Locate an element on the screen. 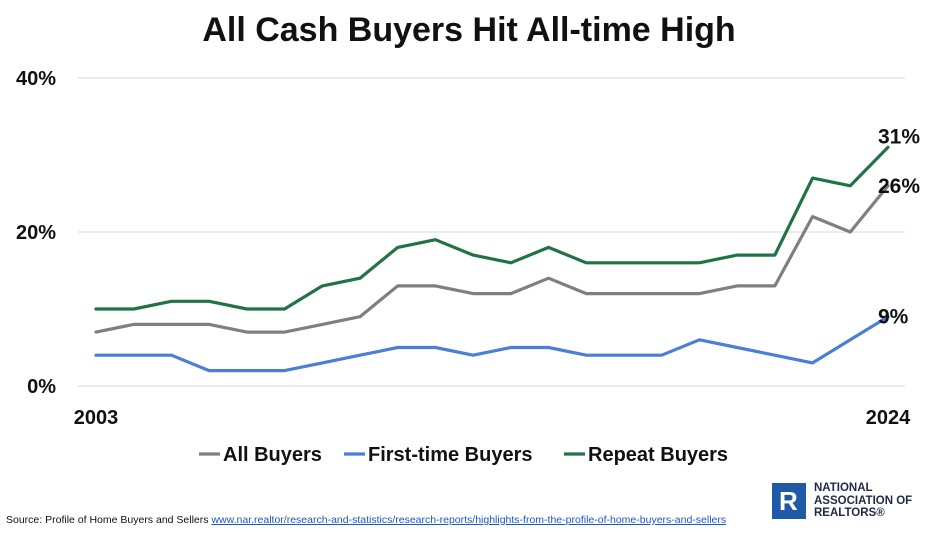 Image resolution: width=938 pixels, height=535 pixels. x-tick-label: 2024 is located at coordinates (888, 418).